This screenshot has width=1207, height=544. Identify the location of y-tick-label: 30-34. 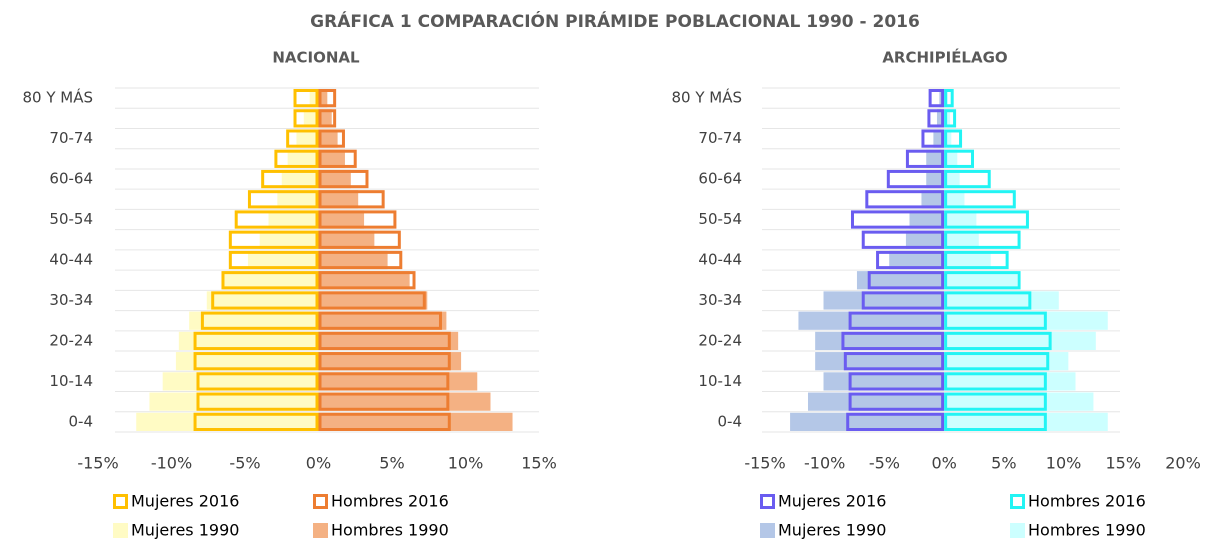
(720, 300).